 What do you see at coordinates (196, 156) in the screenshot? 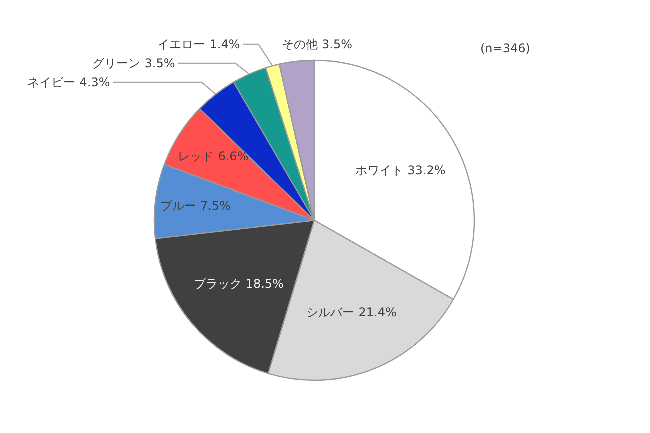
I see `slice-label: レッド` at bounding box center [196, 156].